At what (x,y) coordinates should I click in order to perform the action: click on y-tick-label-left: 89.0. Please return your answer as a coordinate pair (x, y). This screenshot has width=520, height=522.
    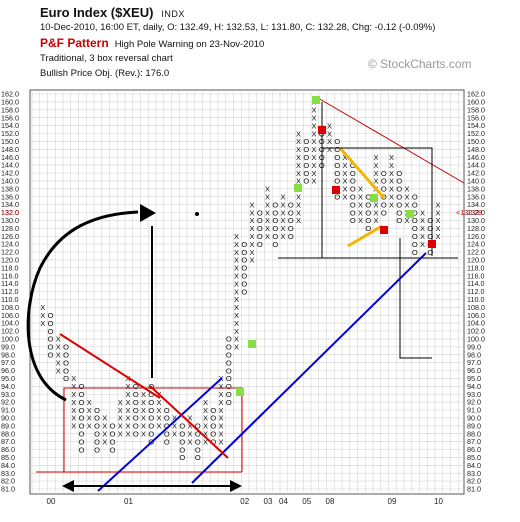
    Looking at the image, I should click on (8, 425).